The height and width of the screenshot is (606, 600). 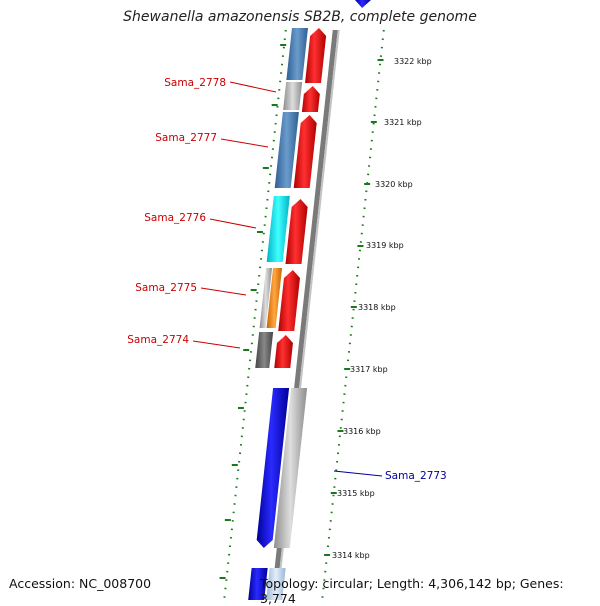 What do you see at coordinates (413, 61) in the screenshot?
I see `tick-label: 3322 kbp` at bounding box center [413, 61].